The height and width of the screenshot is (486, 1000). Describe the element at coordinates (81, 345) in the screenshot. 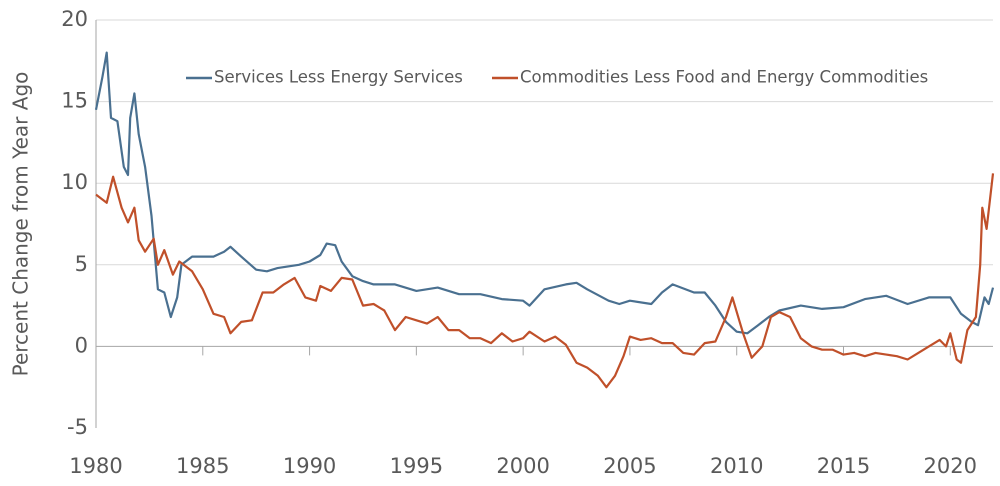

I see `y-tick-label: 0` at that location.